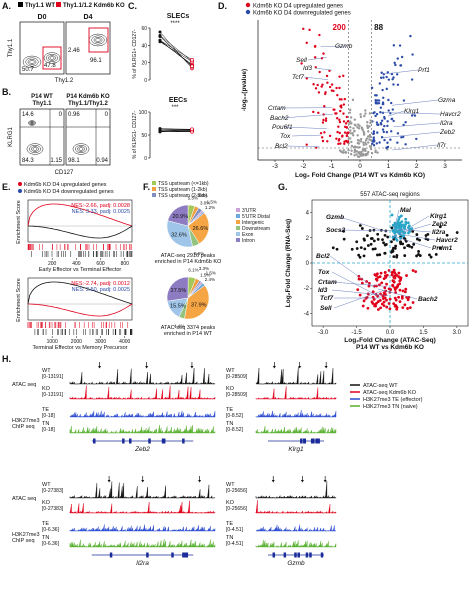 The height and width of the screenshot is (590, 474). What do you see at coordinates (302, 14) in the screenshot?
I see `legend-label: Kdm6b KO D4 downregulated genes` at bounding box center [302, 14].